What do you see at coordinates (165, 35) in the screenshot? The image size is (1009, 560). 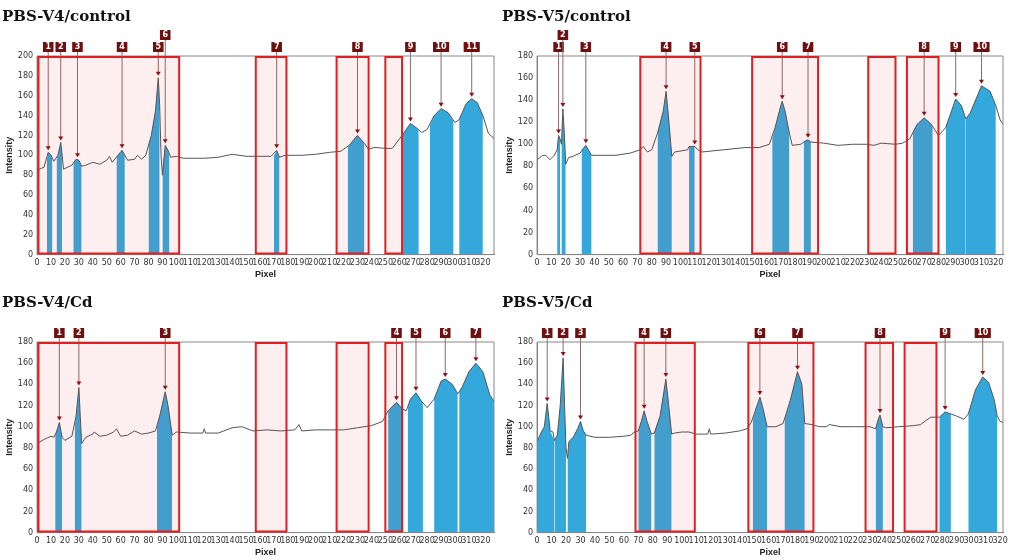 I see `annotation: 6` at bounding box center [165, 35].